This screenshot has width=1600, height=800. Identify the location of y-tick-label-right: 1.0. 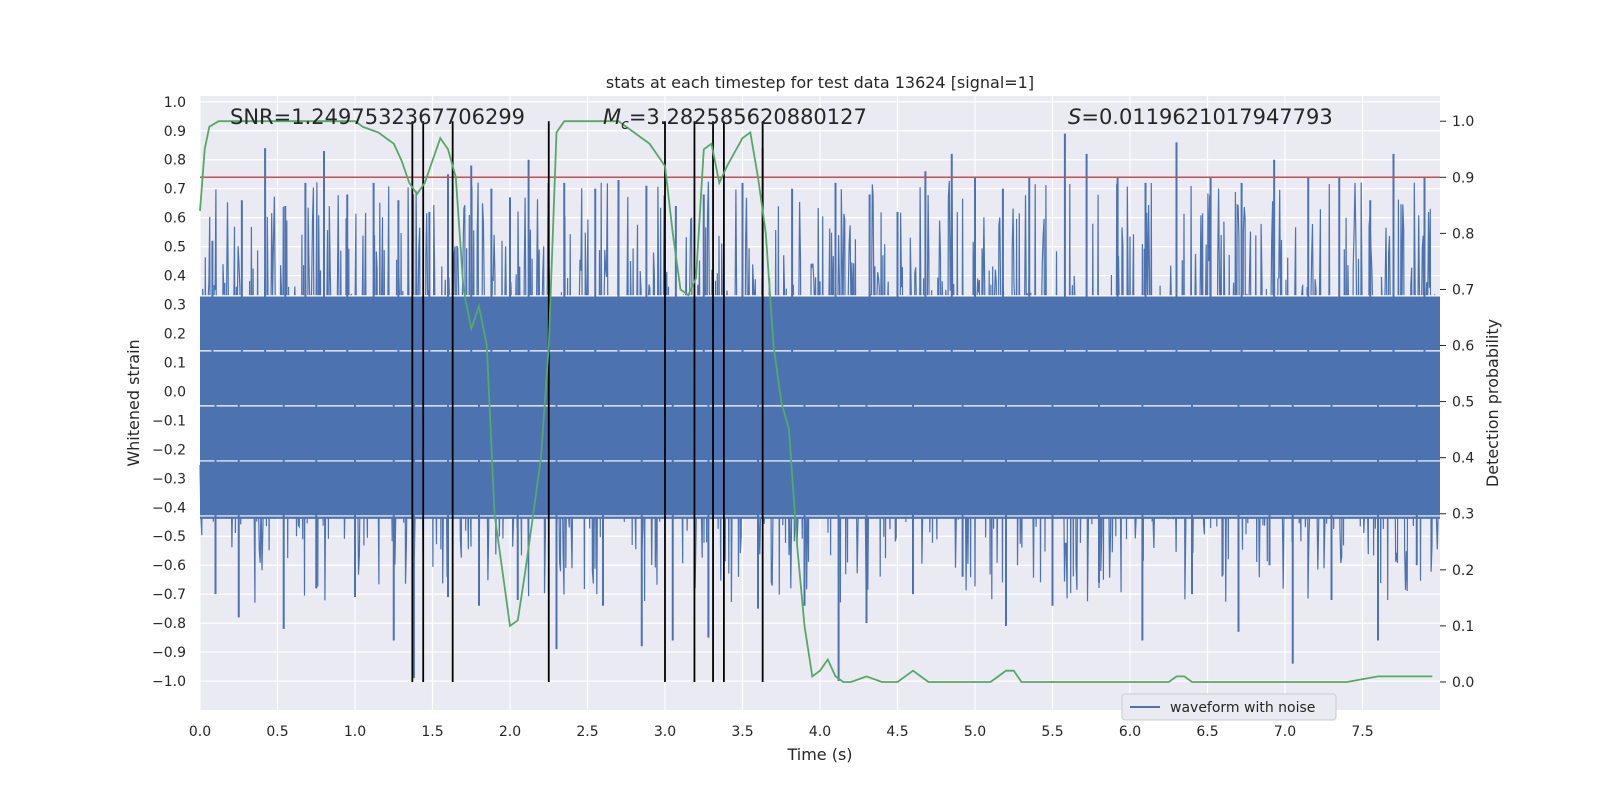
(1463, 122).